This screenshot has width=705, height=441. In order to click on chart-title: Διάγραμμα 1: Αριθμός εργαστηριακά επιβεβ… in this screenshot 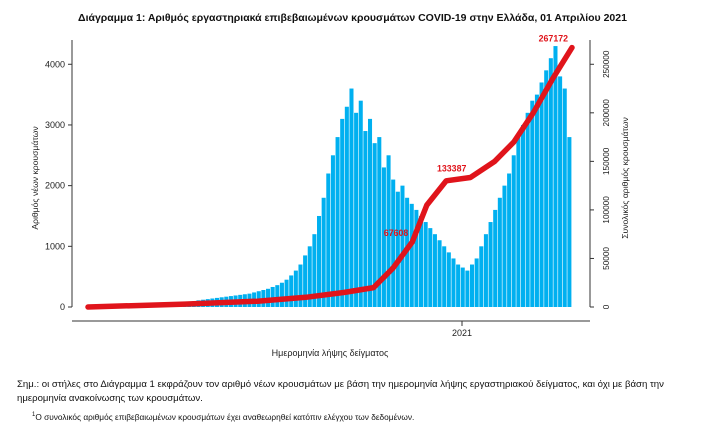, I will do `click(352, 18)`.